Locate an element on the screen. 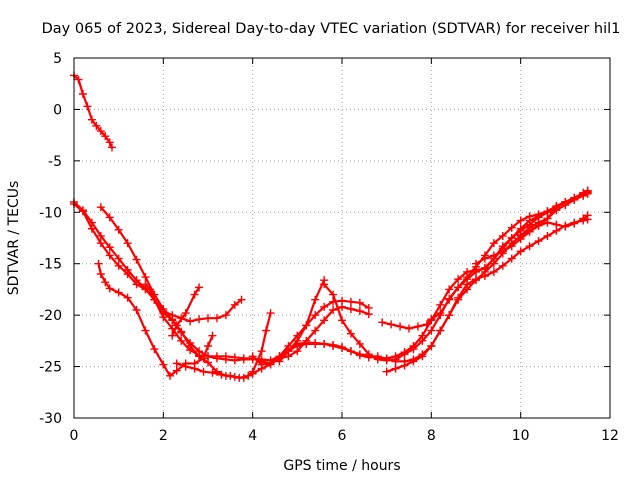 This screenshot has width=640, height=480. series-arc7 is located at coordinates (186, 311).